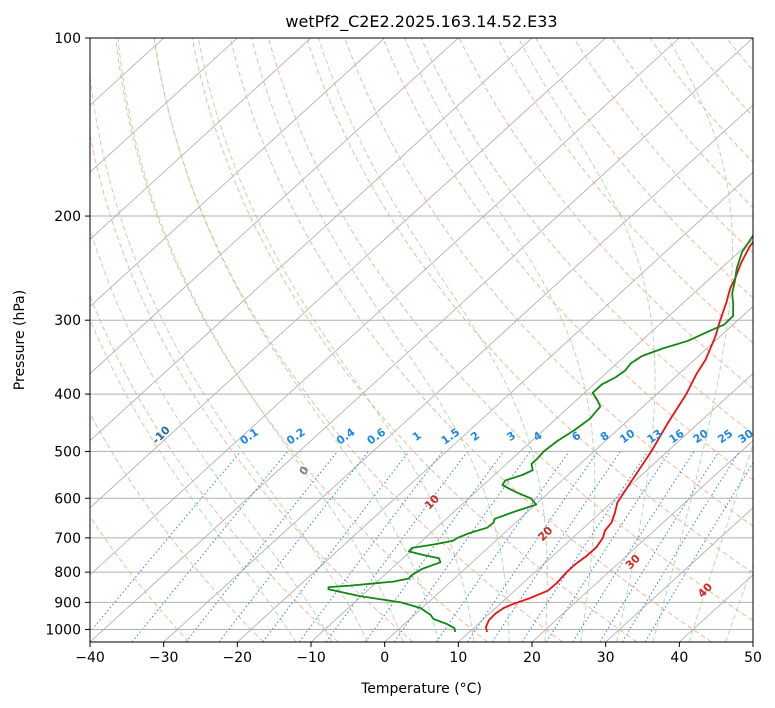 This screenshot has height=708, width=775. What do you see at coordinates (20, 340) in the screenshot?
I see `y-axis-label: Pressure (hPa)` at bounding box center [20, 340].